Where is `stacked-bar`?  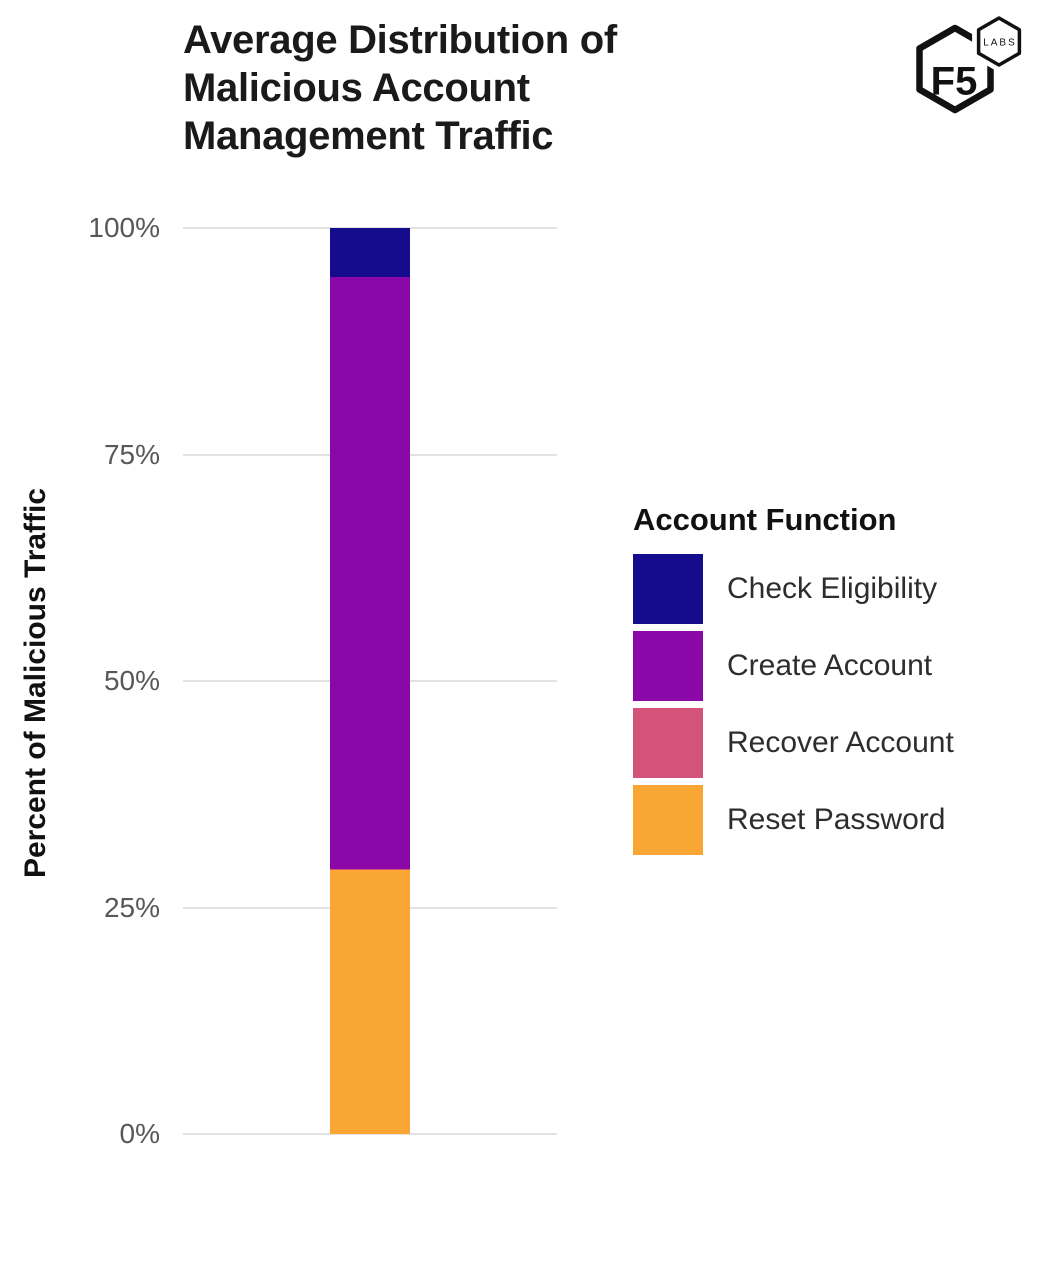 stacked-bar is located at coordinates (370, 681).